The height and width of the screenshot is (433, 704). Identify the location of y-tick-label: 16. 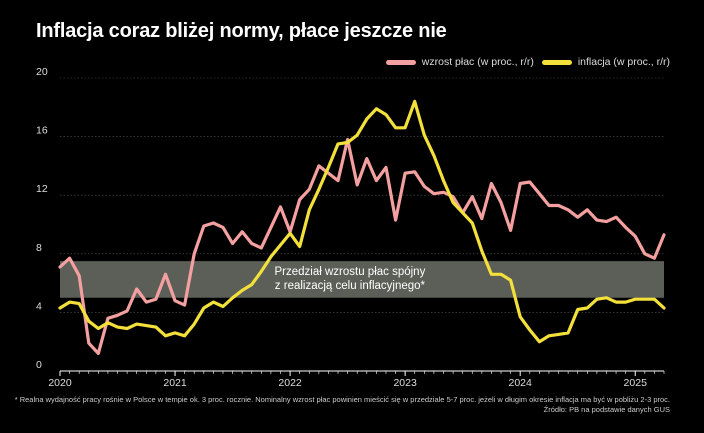
(42, 131).